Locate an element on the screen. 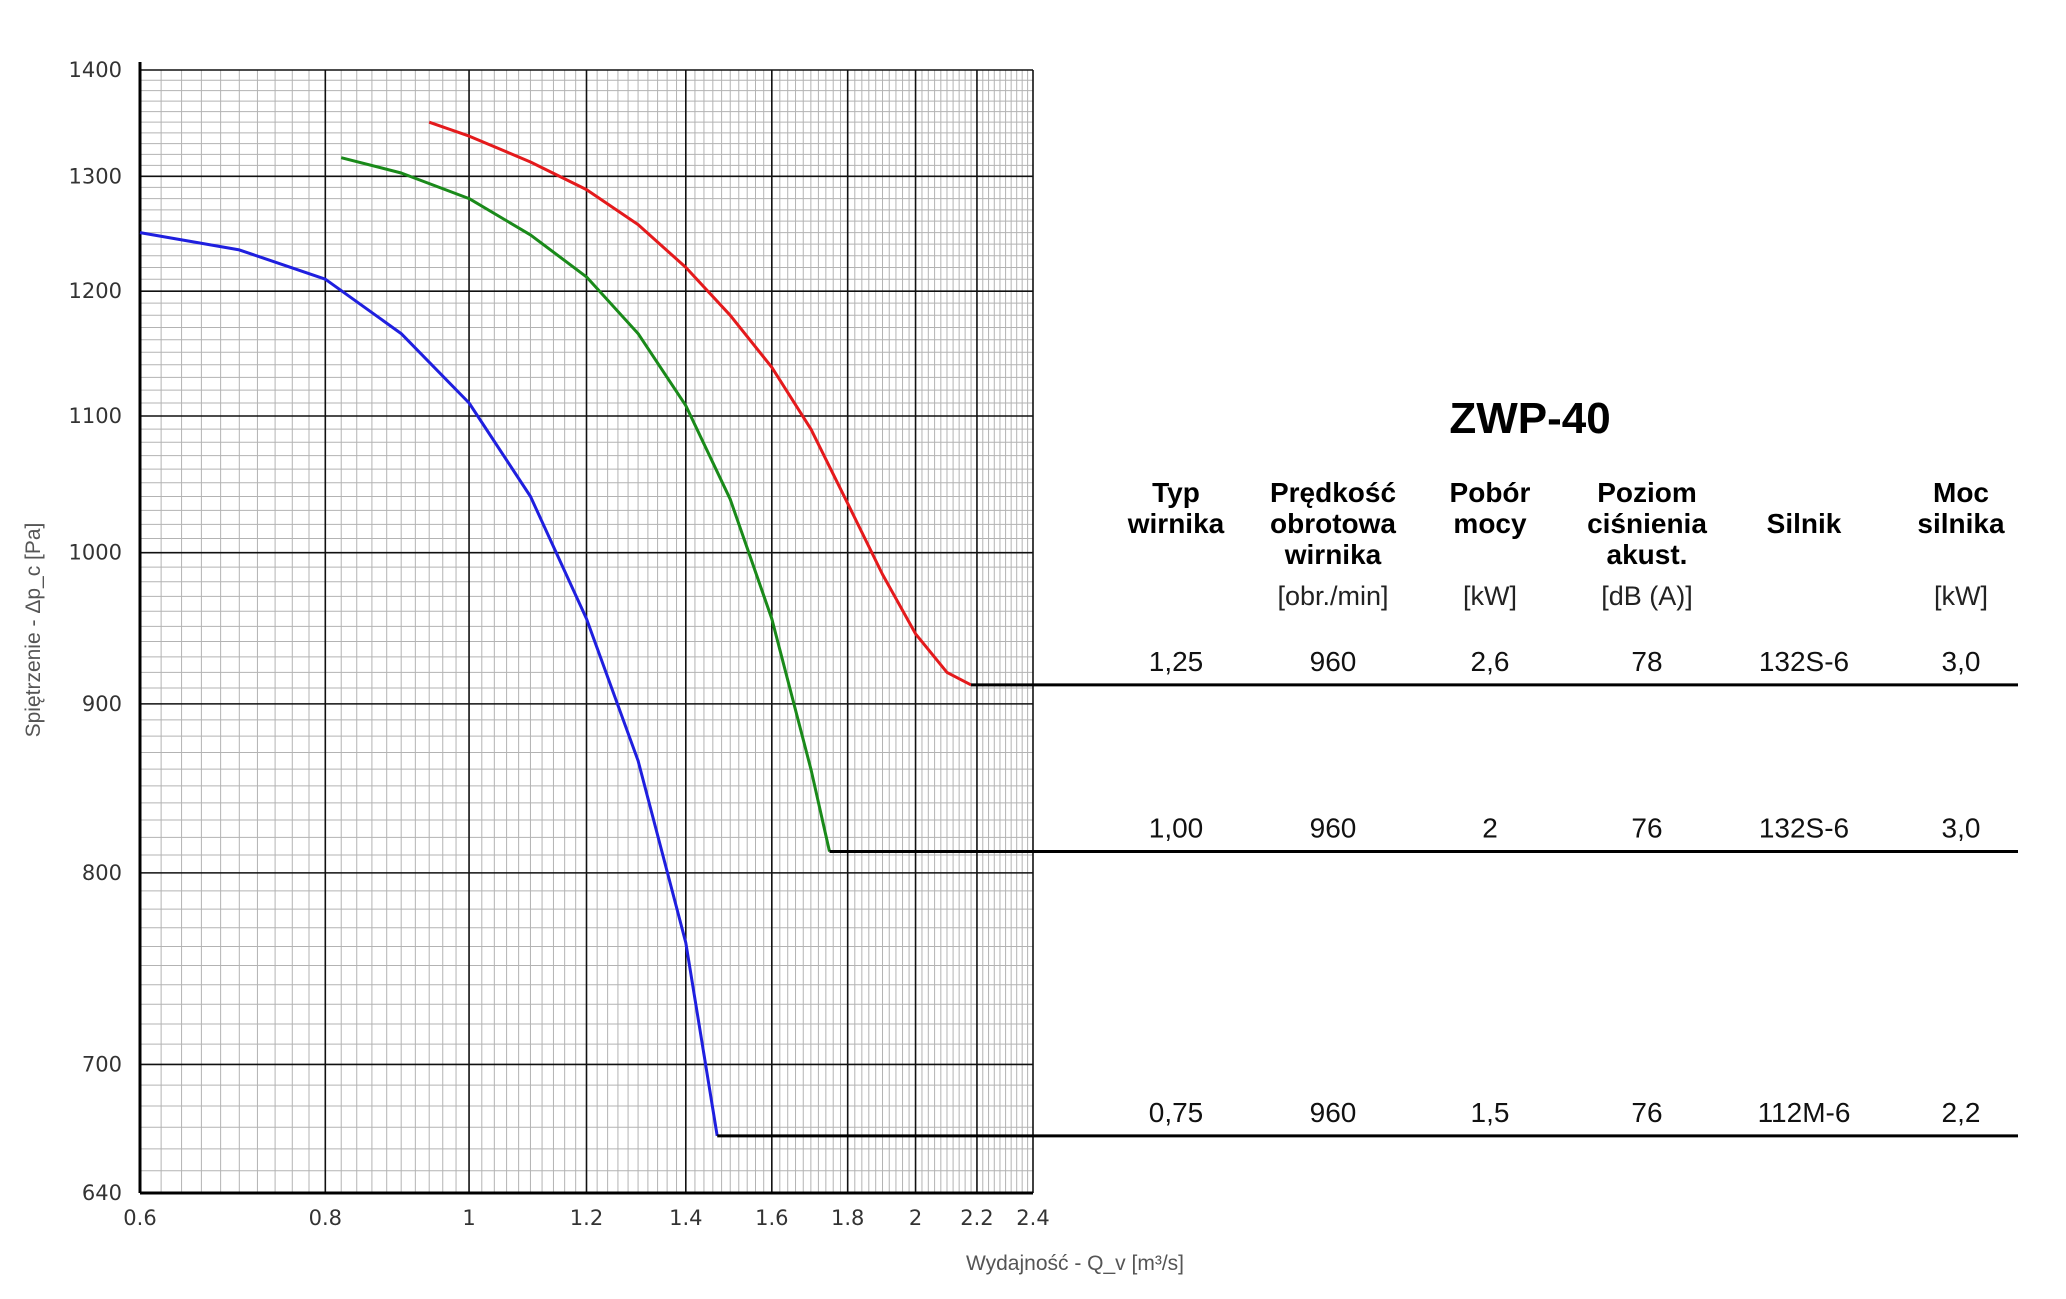 The width and height of the screenshot is (2066, 1299). table-header-2: Pobór is located at coordinates (1490, 492).